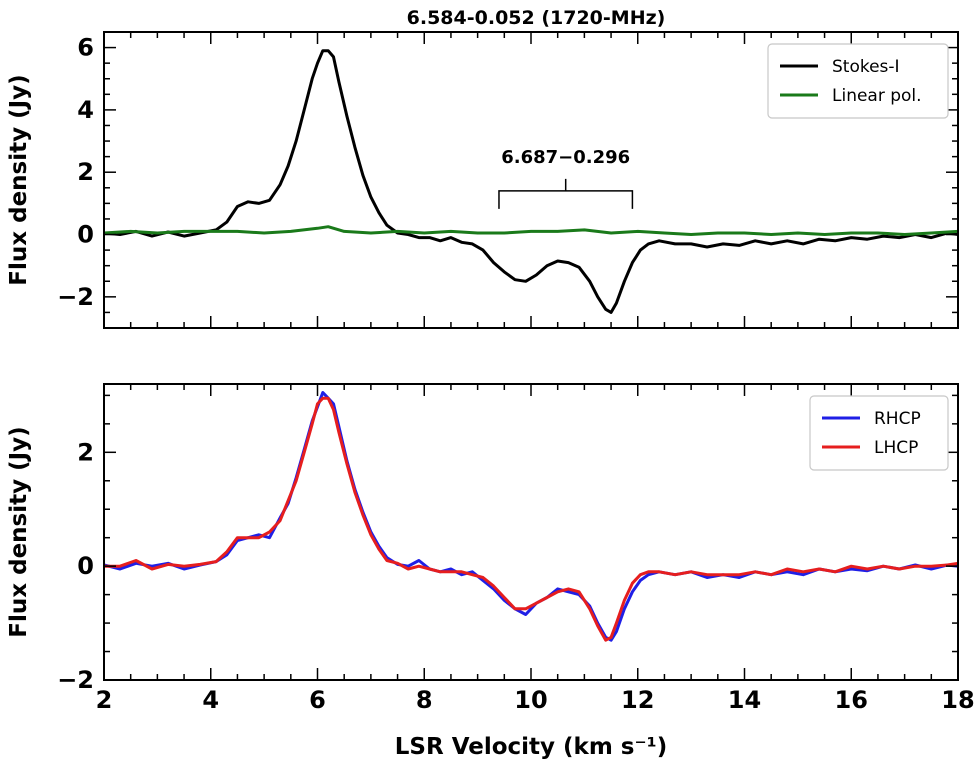 The height and width of the screenshot is (768, 980). I want to click on legend-label: LHCP, so click(896, 448).